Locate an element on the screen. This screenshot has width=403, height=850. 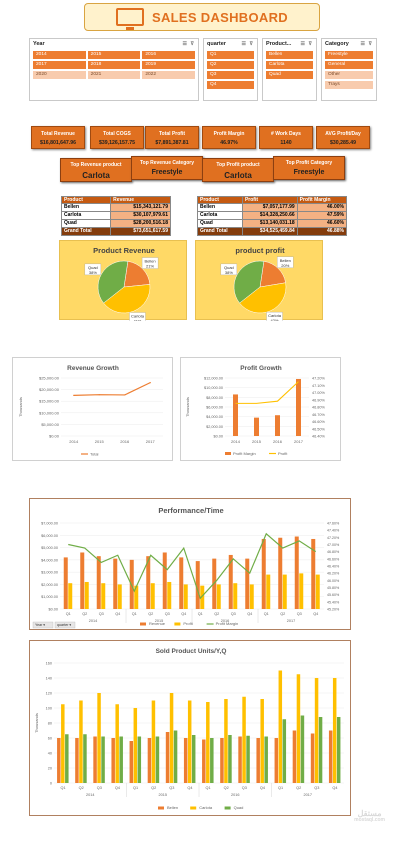
table-row: Bellen $7,057,177.99 46.00% is located at coordinates (272, 207).